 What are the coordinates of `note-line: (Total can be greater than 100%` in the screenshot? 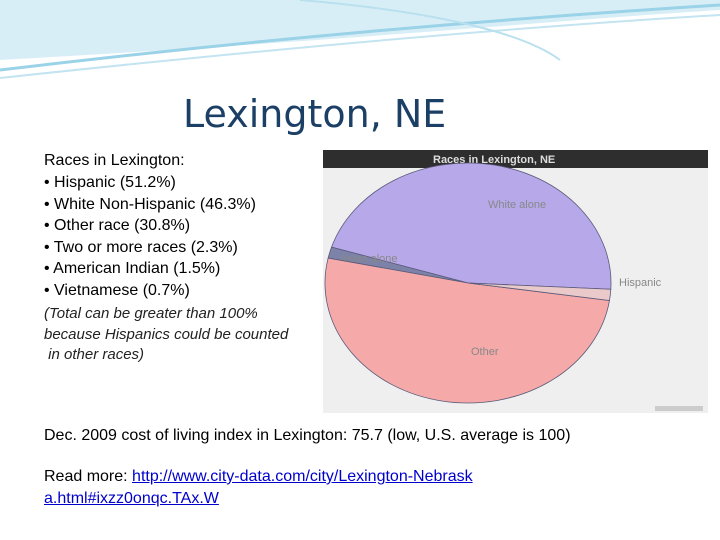 It's located at (151, 313).